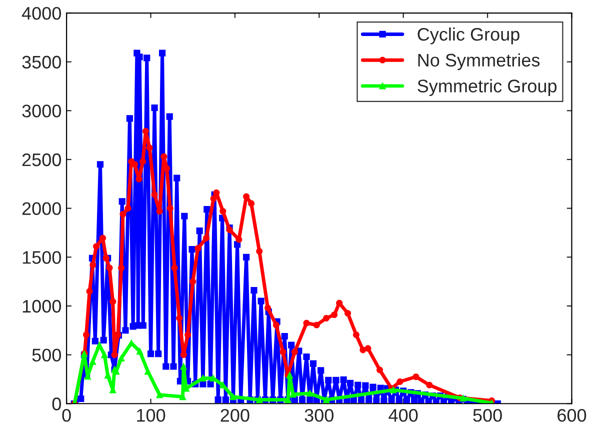  What do you see at coordinates (487, 415) in the screenshot?
I see `x-tick-label: 500` at bounding box center [487, 415].